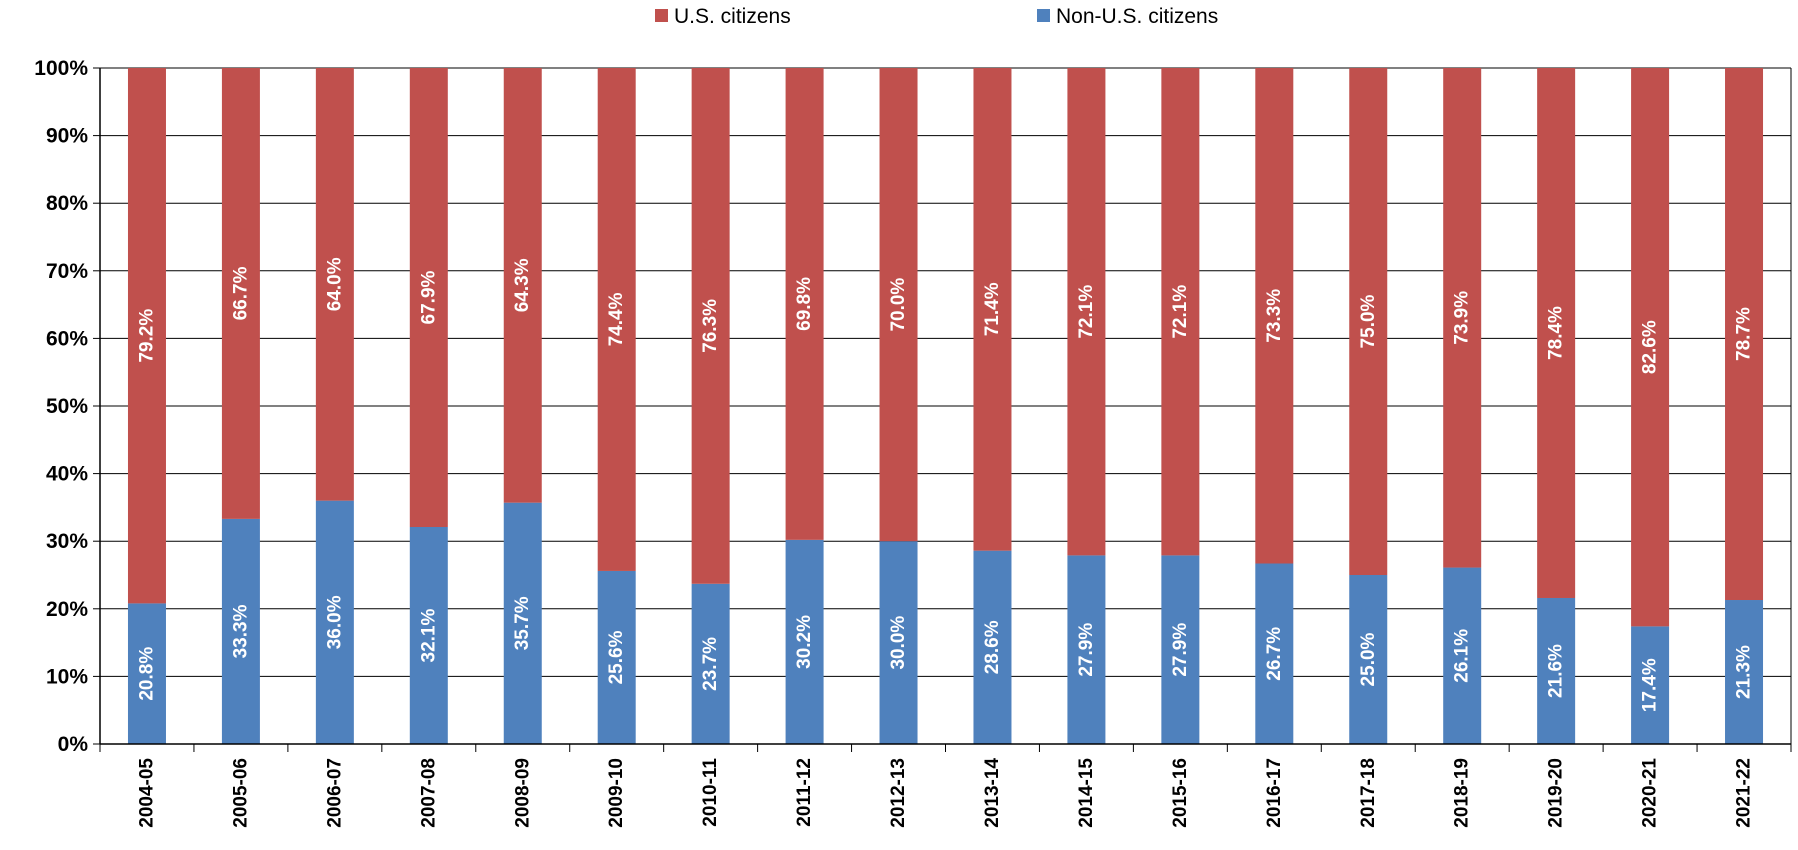  Describe the element at coordinates (61, 68) in the screenshot. I see `y-tick-label: 100%` at that location.